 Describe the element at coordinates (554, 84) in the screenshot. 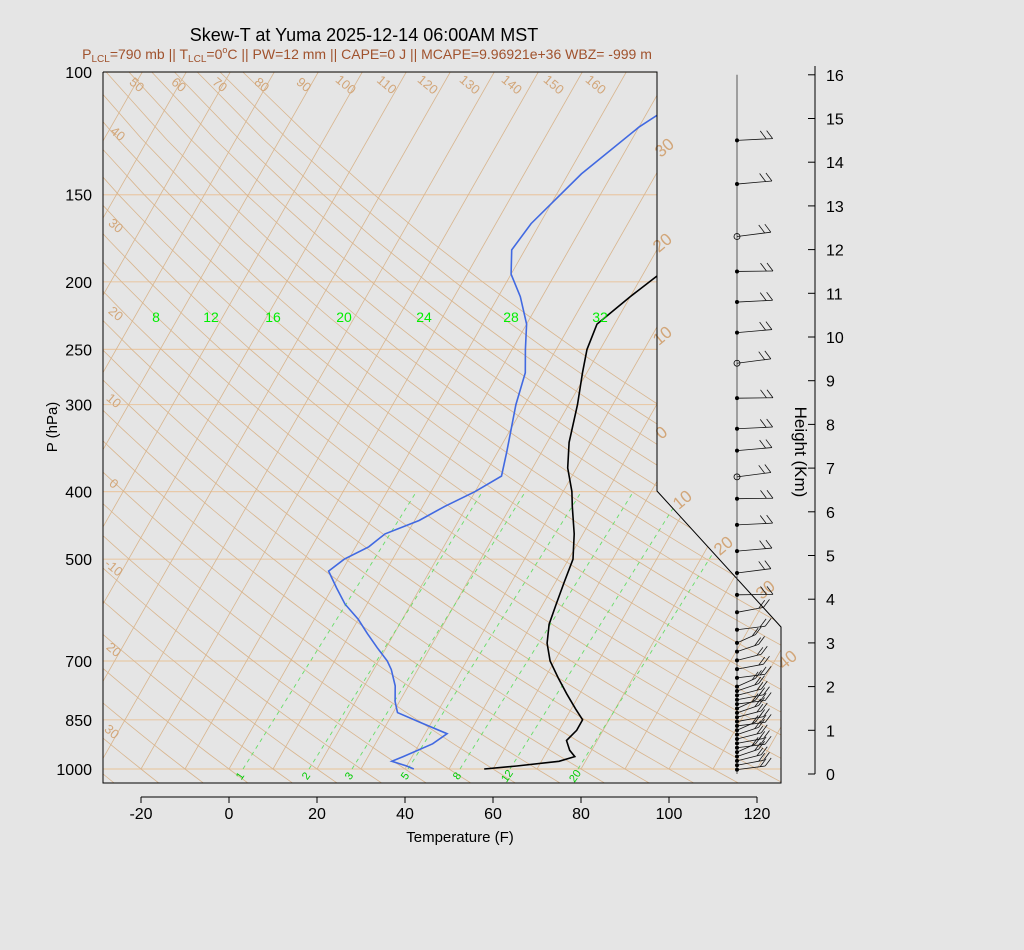

I see `isotherm-label: 150` at that location.